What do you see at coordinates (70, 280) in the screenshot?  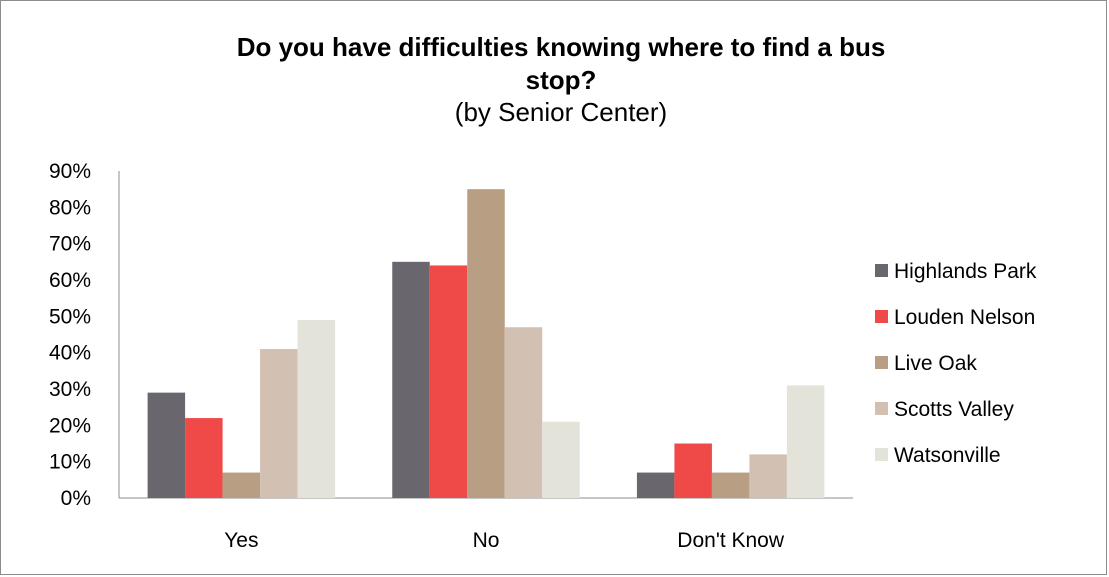 I see `y-tick-label: 60%` at bounding box center [70, 280].